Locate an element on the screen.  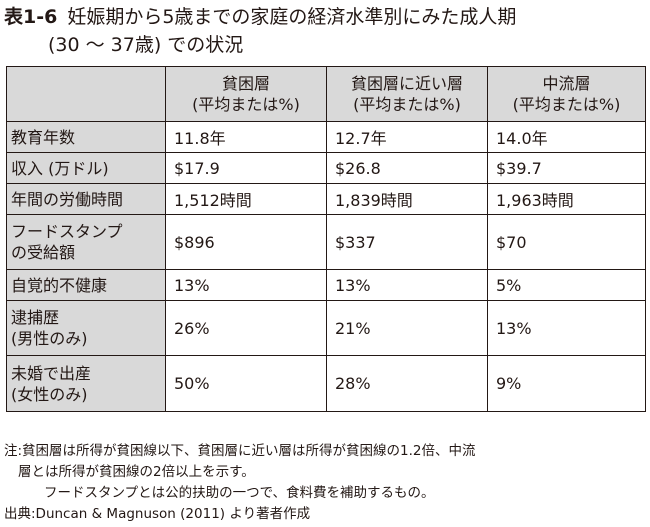
note-line-1: 注:貧困層は所得が貧困線以下、貧困層に近い層は所得が貧困線の1.2倍、中流 is located at coordinates (240, 451).